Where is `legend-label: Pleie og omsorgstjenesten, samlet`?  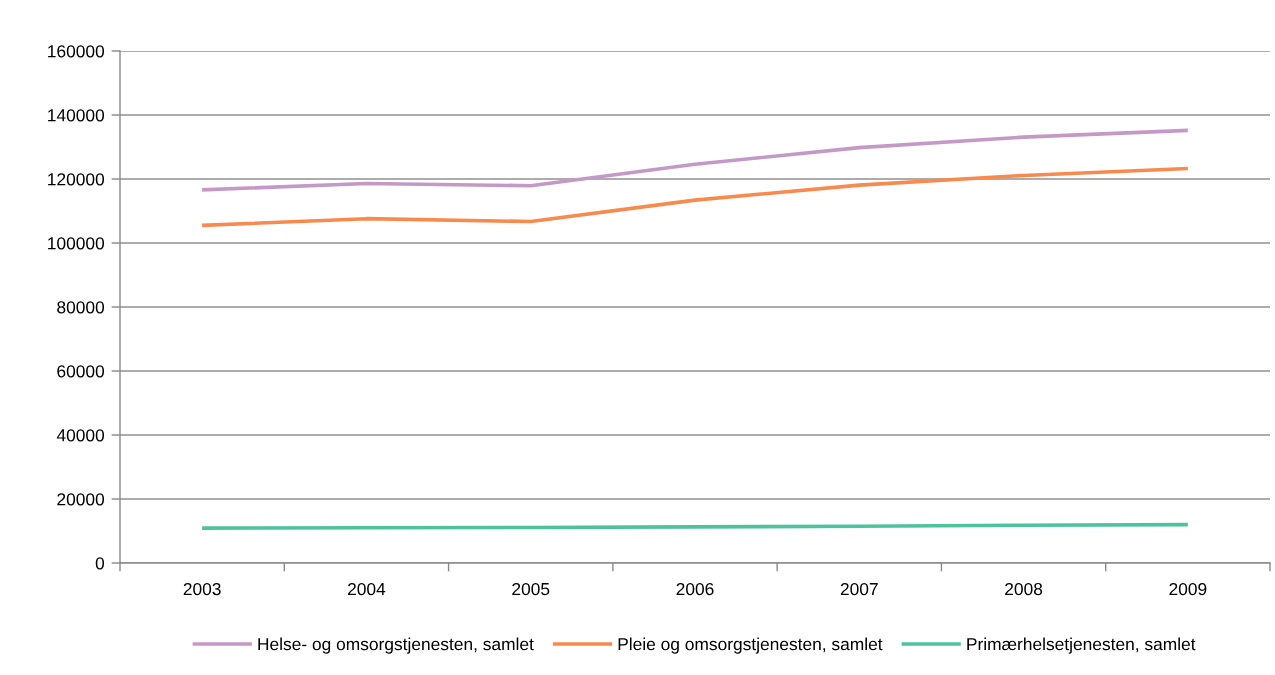
legend-label: Pleie og omsorgstjenesten, samlet is located at coordinates (750, 645).